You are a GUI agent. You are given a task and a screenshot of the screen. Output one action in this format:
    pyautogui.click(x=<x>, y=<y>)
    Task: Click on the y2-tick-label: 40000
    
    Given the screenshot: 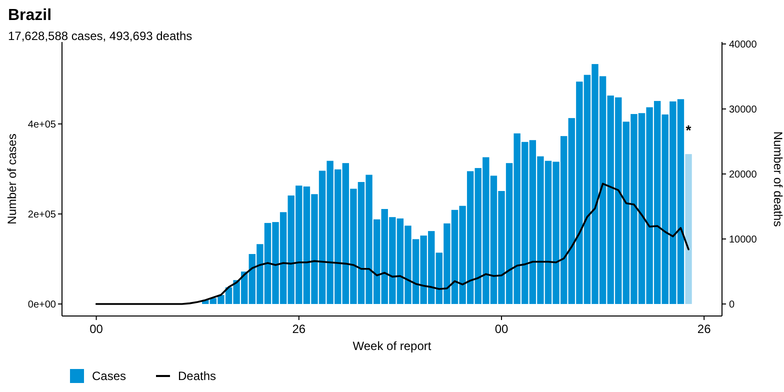 What is the action you would take?
    pyautogui.click(x=743, y=44)
    